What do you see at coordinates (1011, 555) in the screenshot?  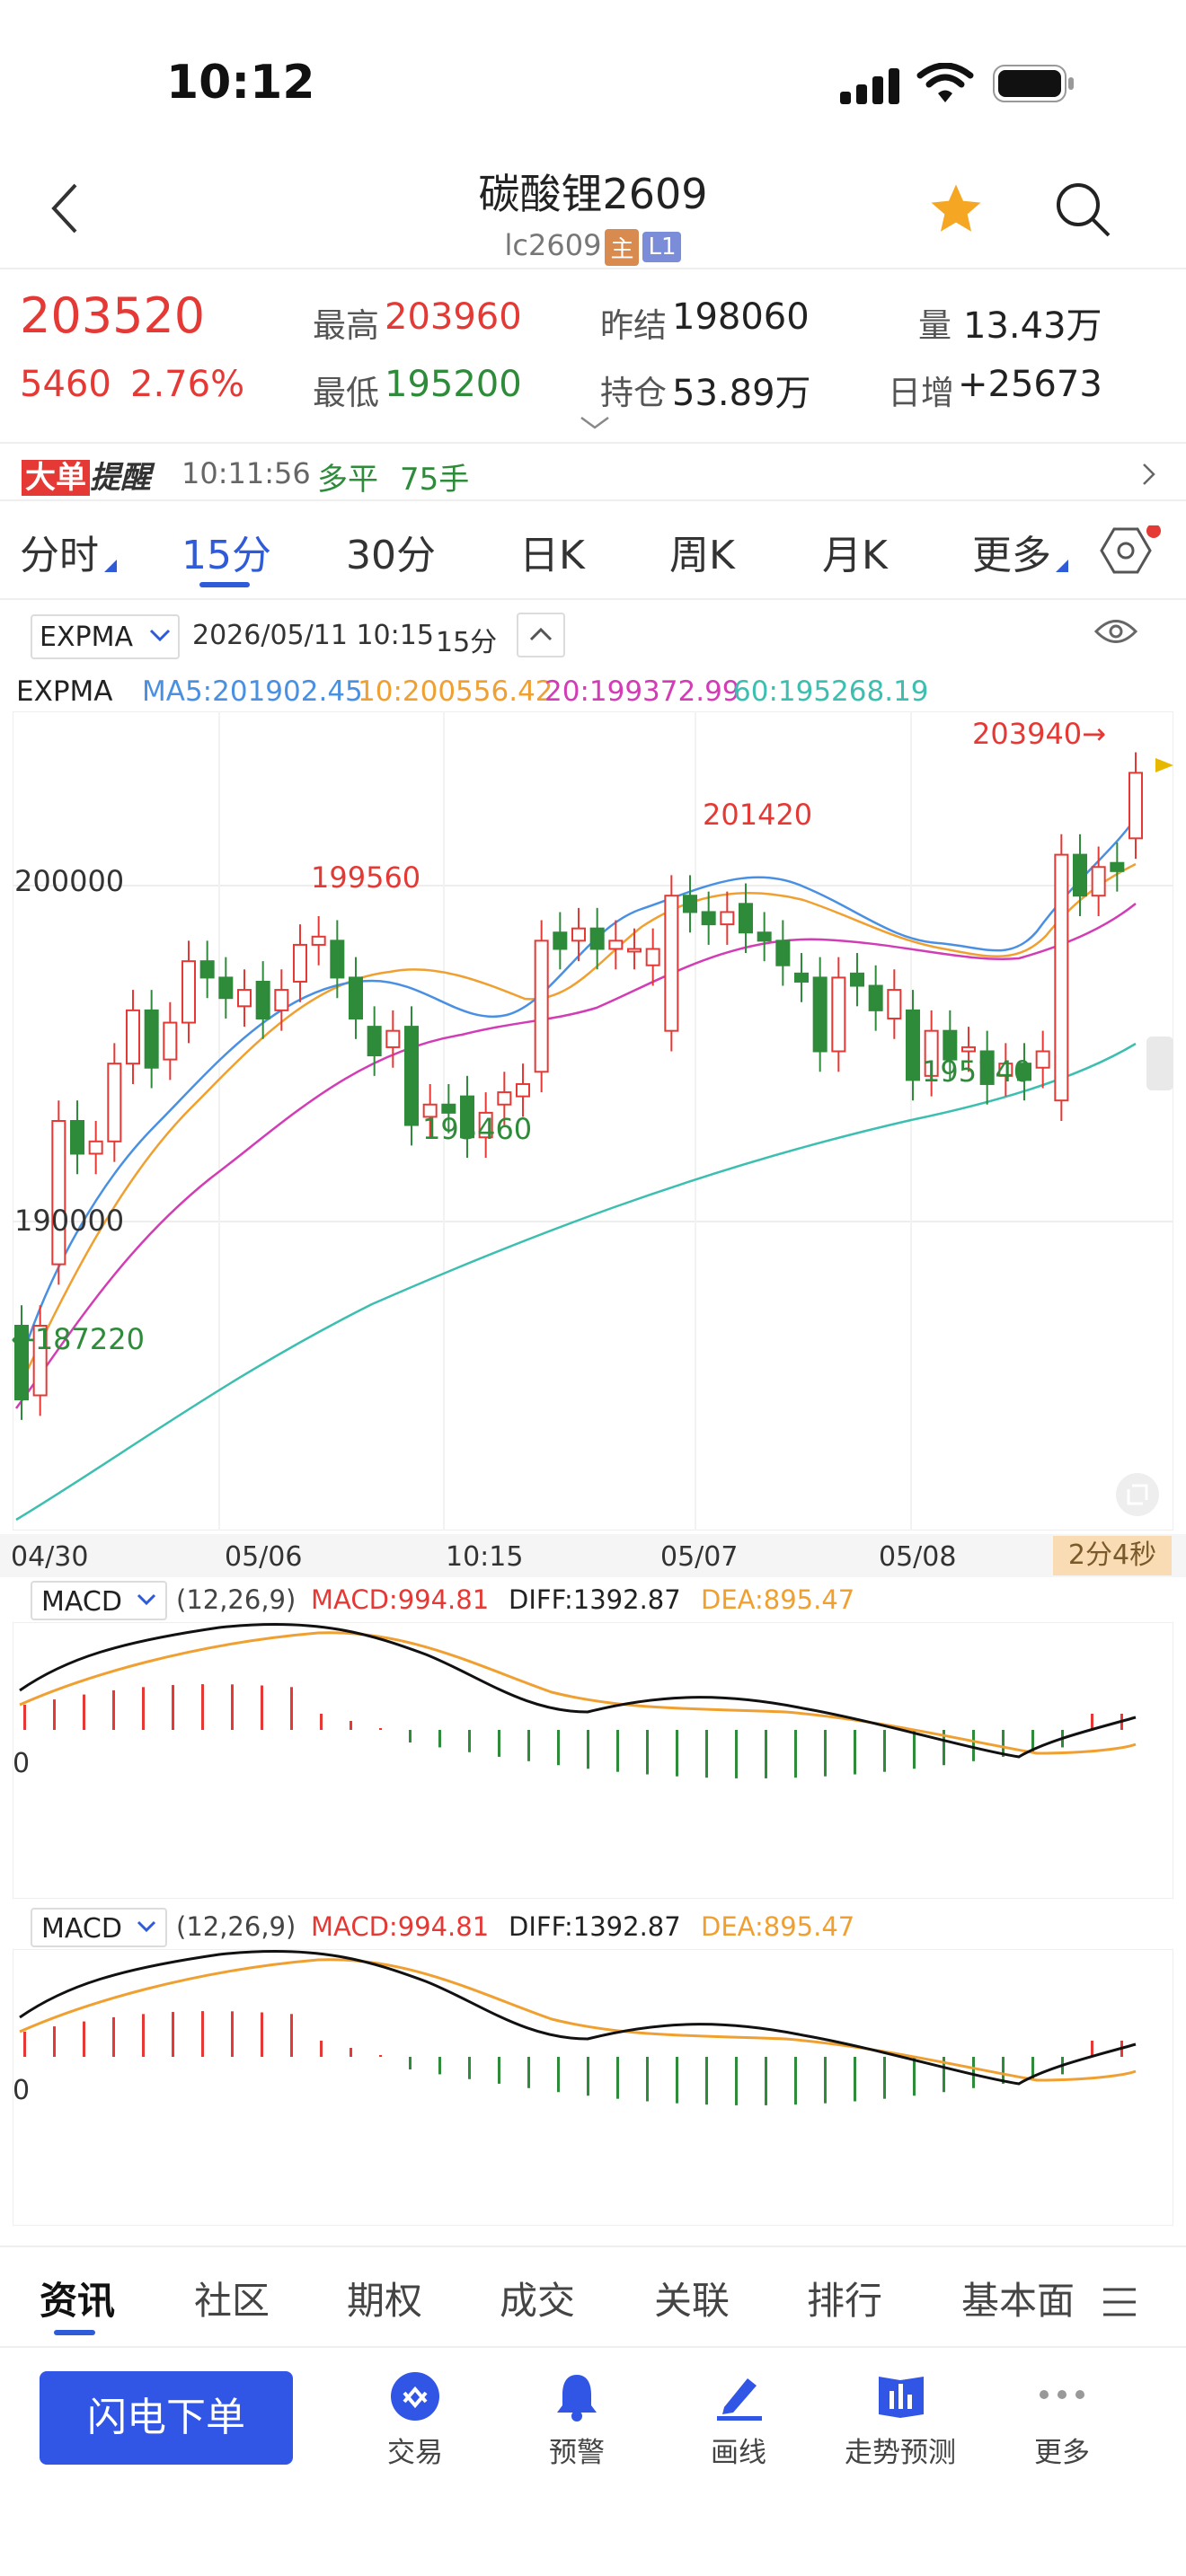 I see `tab-more: 更多` at bounding box center [1011, 555].